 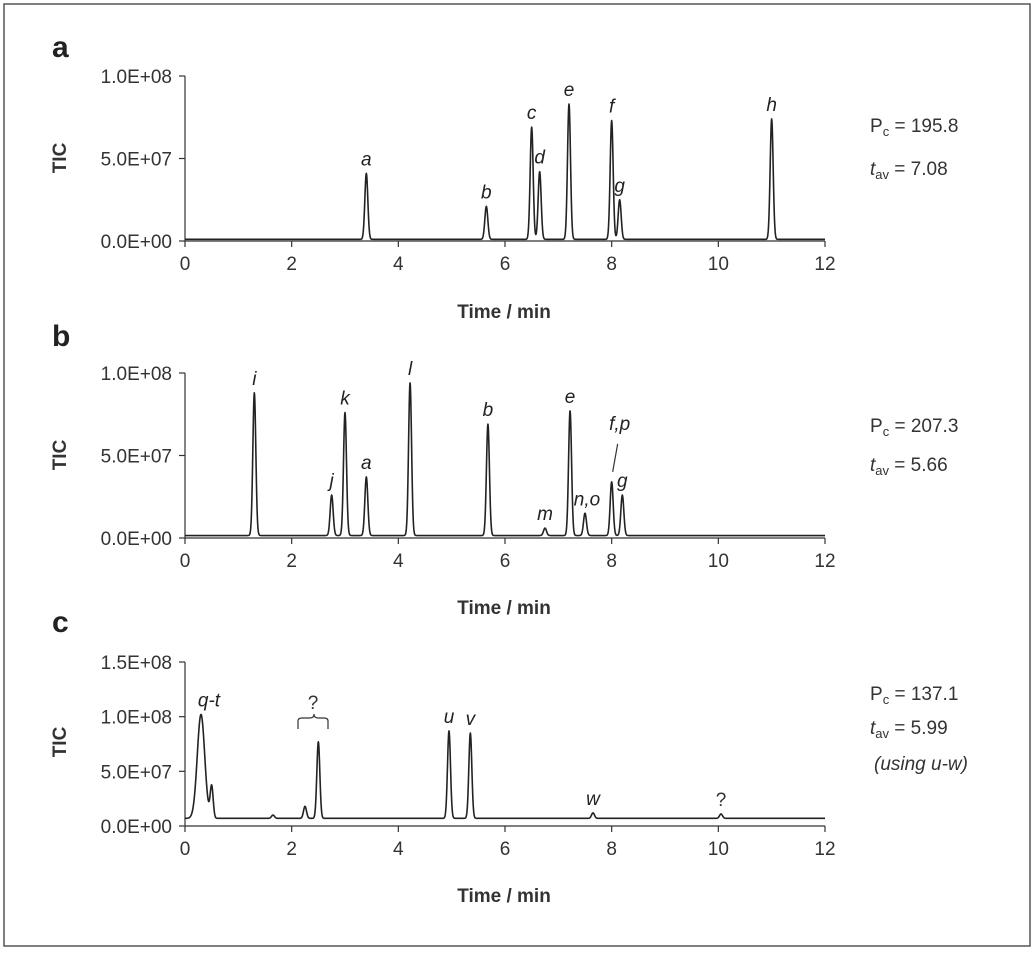 What do you see at coordinates (313, 703) in the screenshot?
I see `bracket-label: ?` at bounding box center [313, 703].